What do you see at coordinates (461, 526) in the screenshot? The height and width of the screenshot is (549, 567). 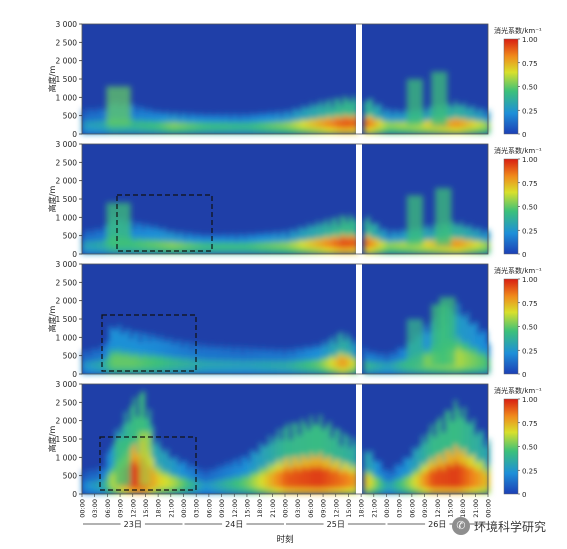 I see `wechat-icon: ✆` at bounding box center [461, 526].